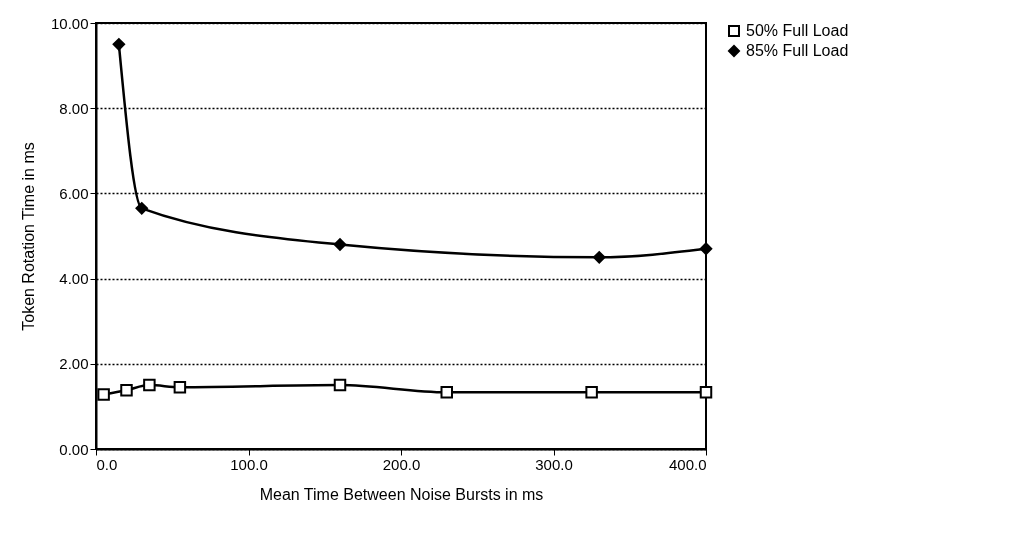 The height and width of the screenshot is (534, 1016). I want to click on x-tick-label: 0.0, so click(107, 464).